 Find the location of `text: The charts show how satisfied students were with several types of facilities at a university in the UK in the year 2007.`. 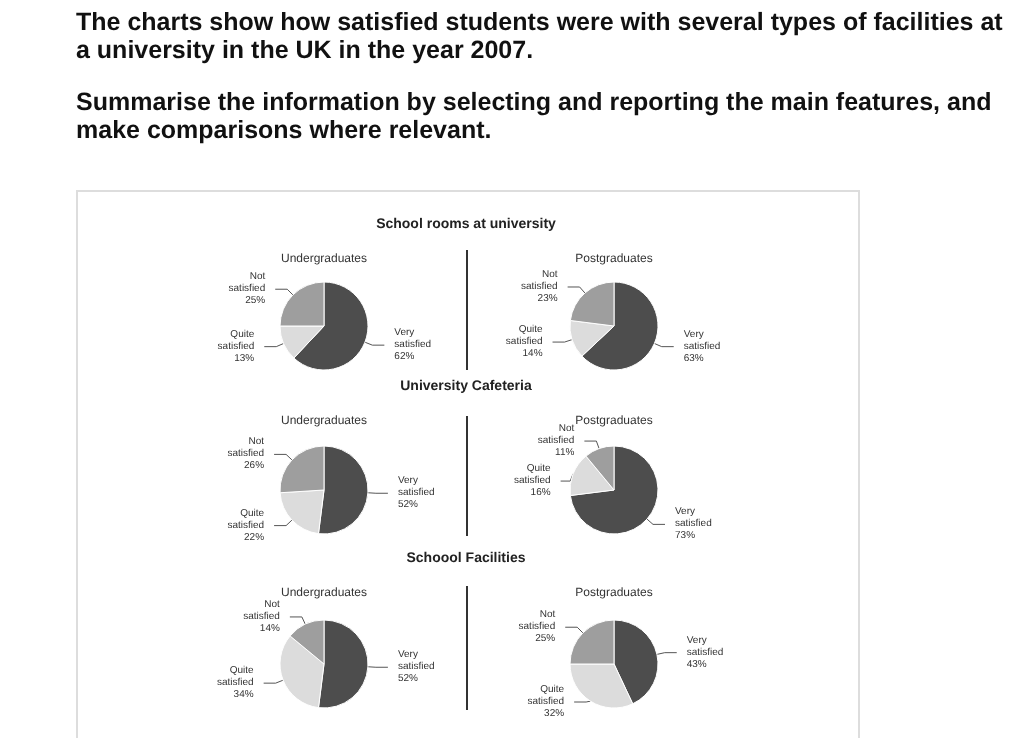

text: The charts show how satisfied students were with several types of facilities at a university in the UK in the year 2007. is located at coordinates (540, 36).